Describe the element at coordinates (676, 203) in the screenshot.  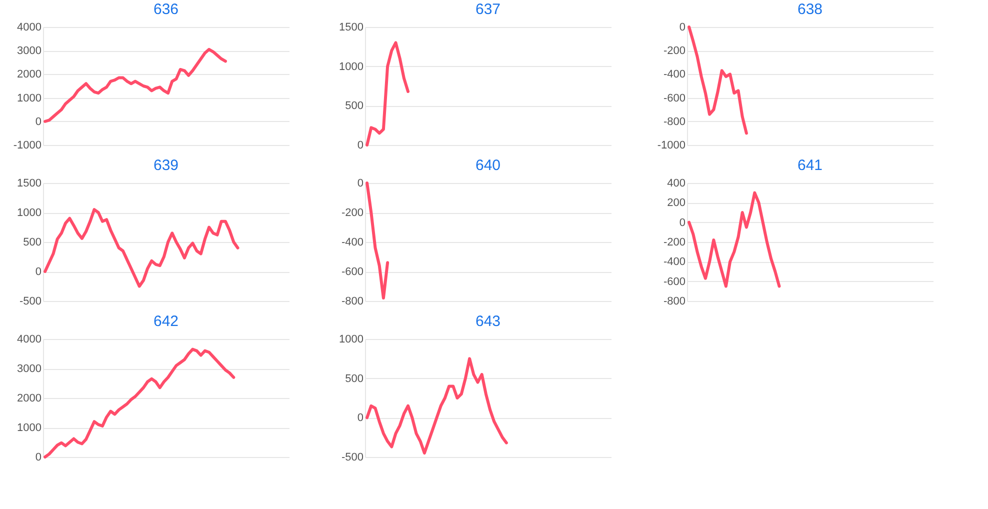
I see `y-tick-label: 200` at that location.